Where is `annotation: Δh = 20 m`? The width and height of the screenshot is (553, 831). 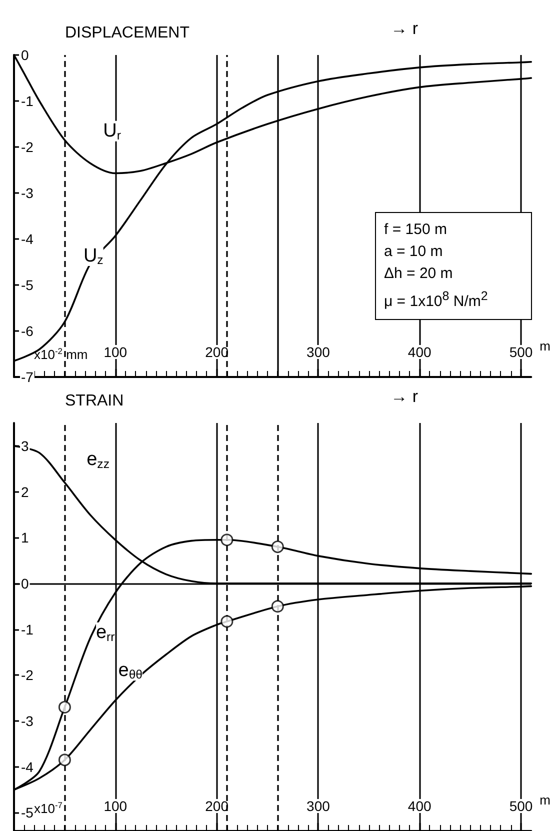 annotation: Δh = 20 m is located at coordinates (419, 274).